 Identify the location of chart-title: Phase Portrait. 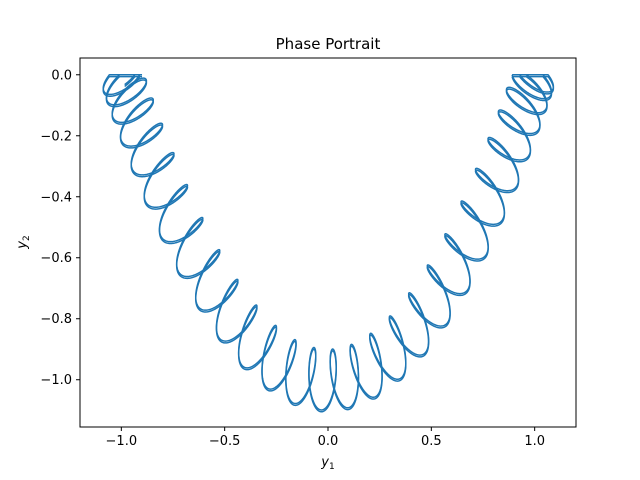
(328, 44).